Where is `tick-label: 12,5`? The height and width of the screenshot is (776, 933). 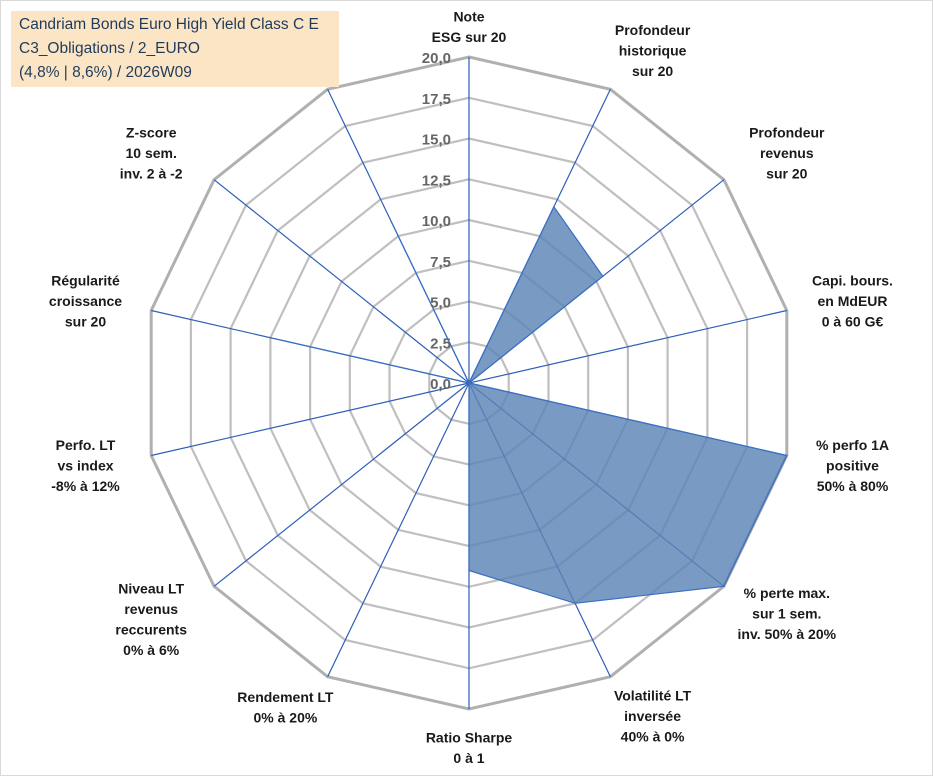
tick-label: 12,5 is located at coordinates (436, 180).